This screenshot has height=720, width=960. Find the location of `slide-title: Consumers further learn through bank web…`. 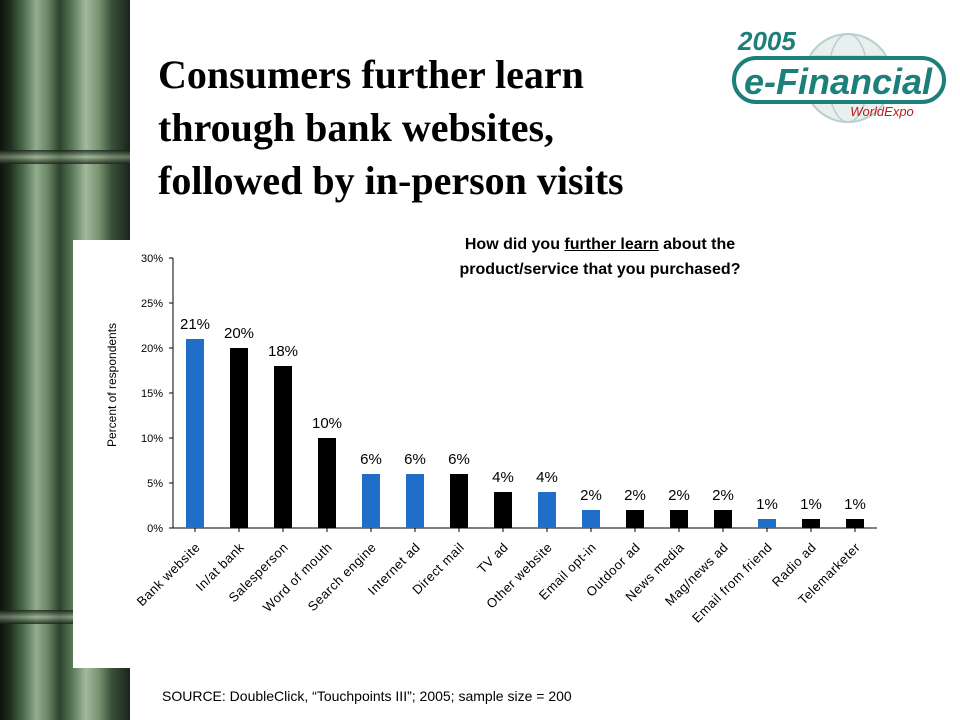

slide-title: Consumers further learn through bank web… is located at coordinates (438, 127).